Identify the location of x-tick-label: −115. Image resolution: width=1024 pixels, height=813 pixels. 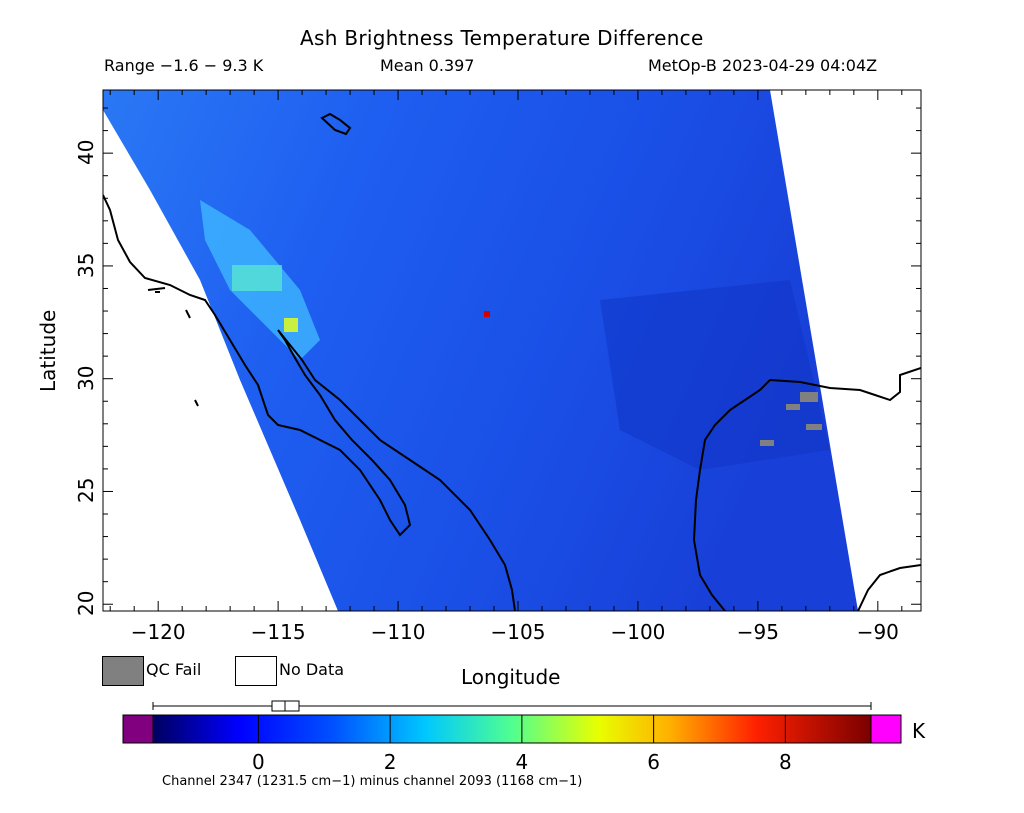
(278, 632).